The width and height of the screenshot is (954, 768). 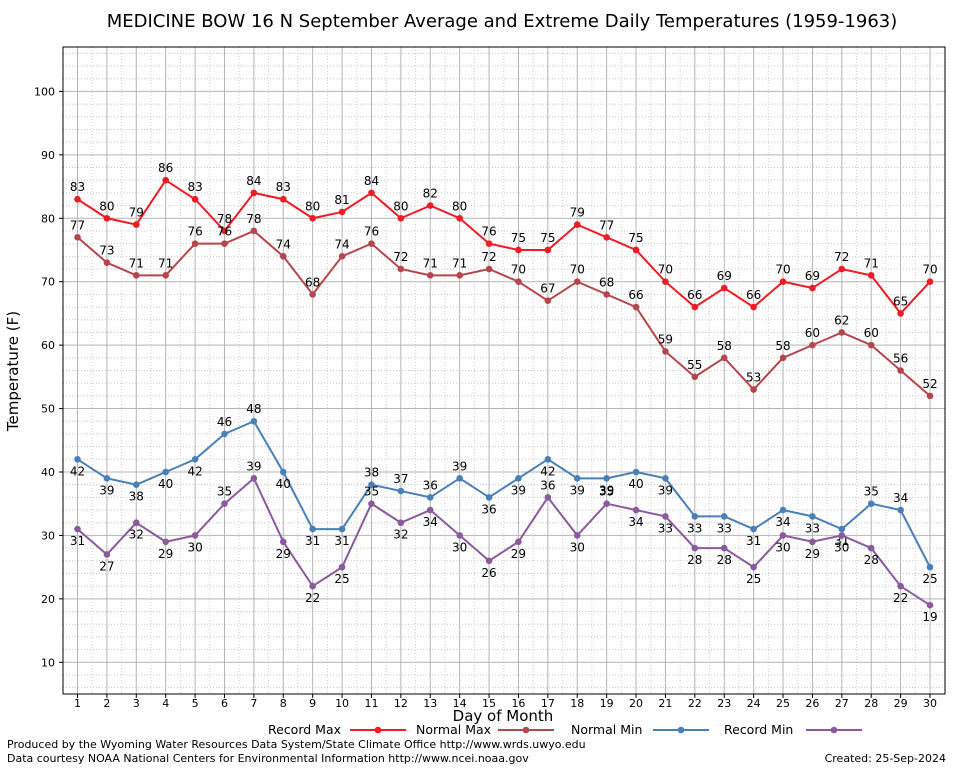 I want to click on data-label: 75, so click(x=547, y=238).